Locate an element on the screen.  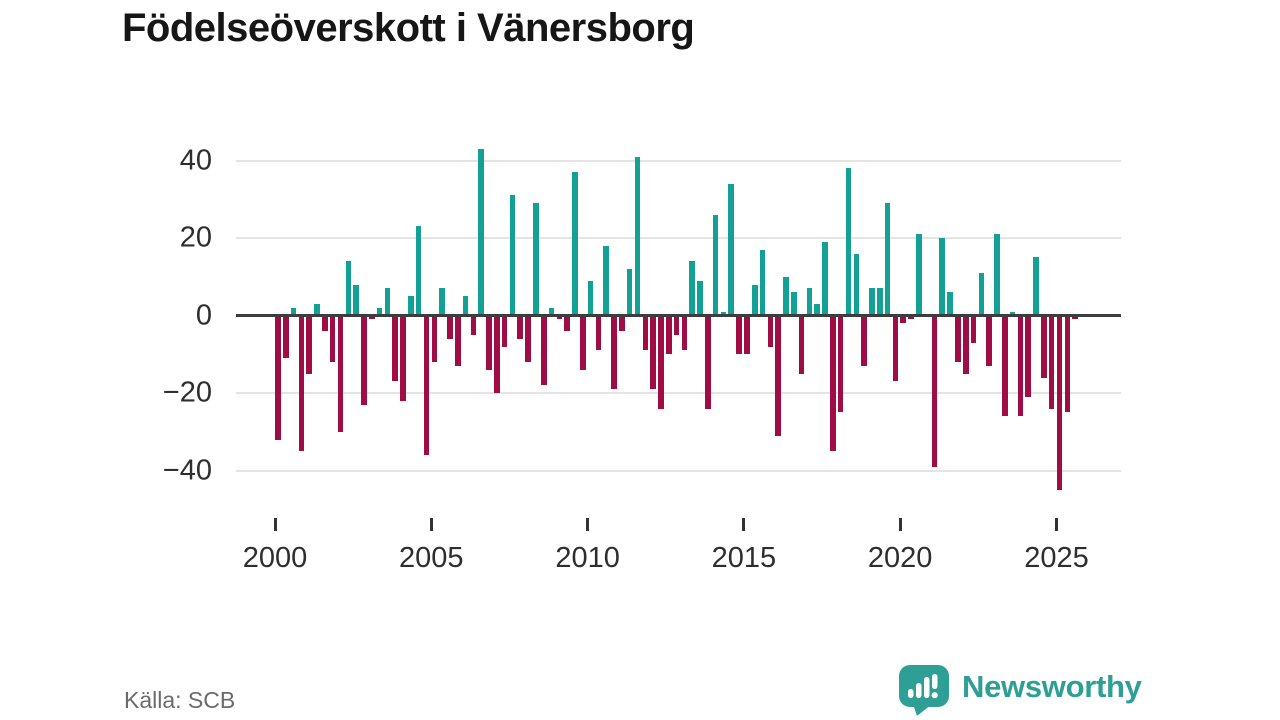
x-axis-label: 2000 is located at coordinates (275, 558).